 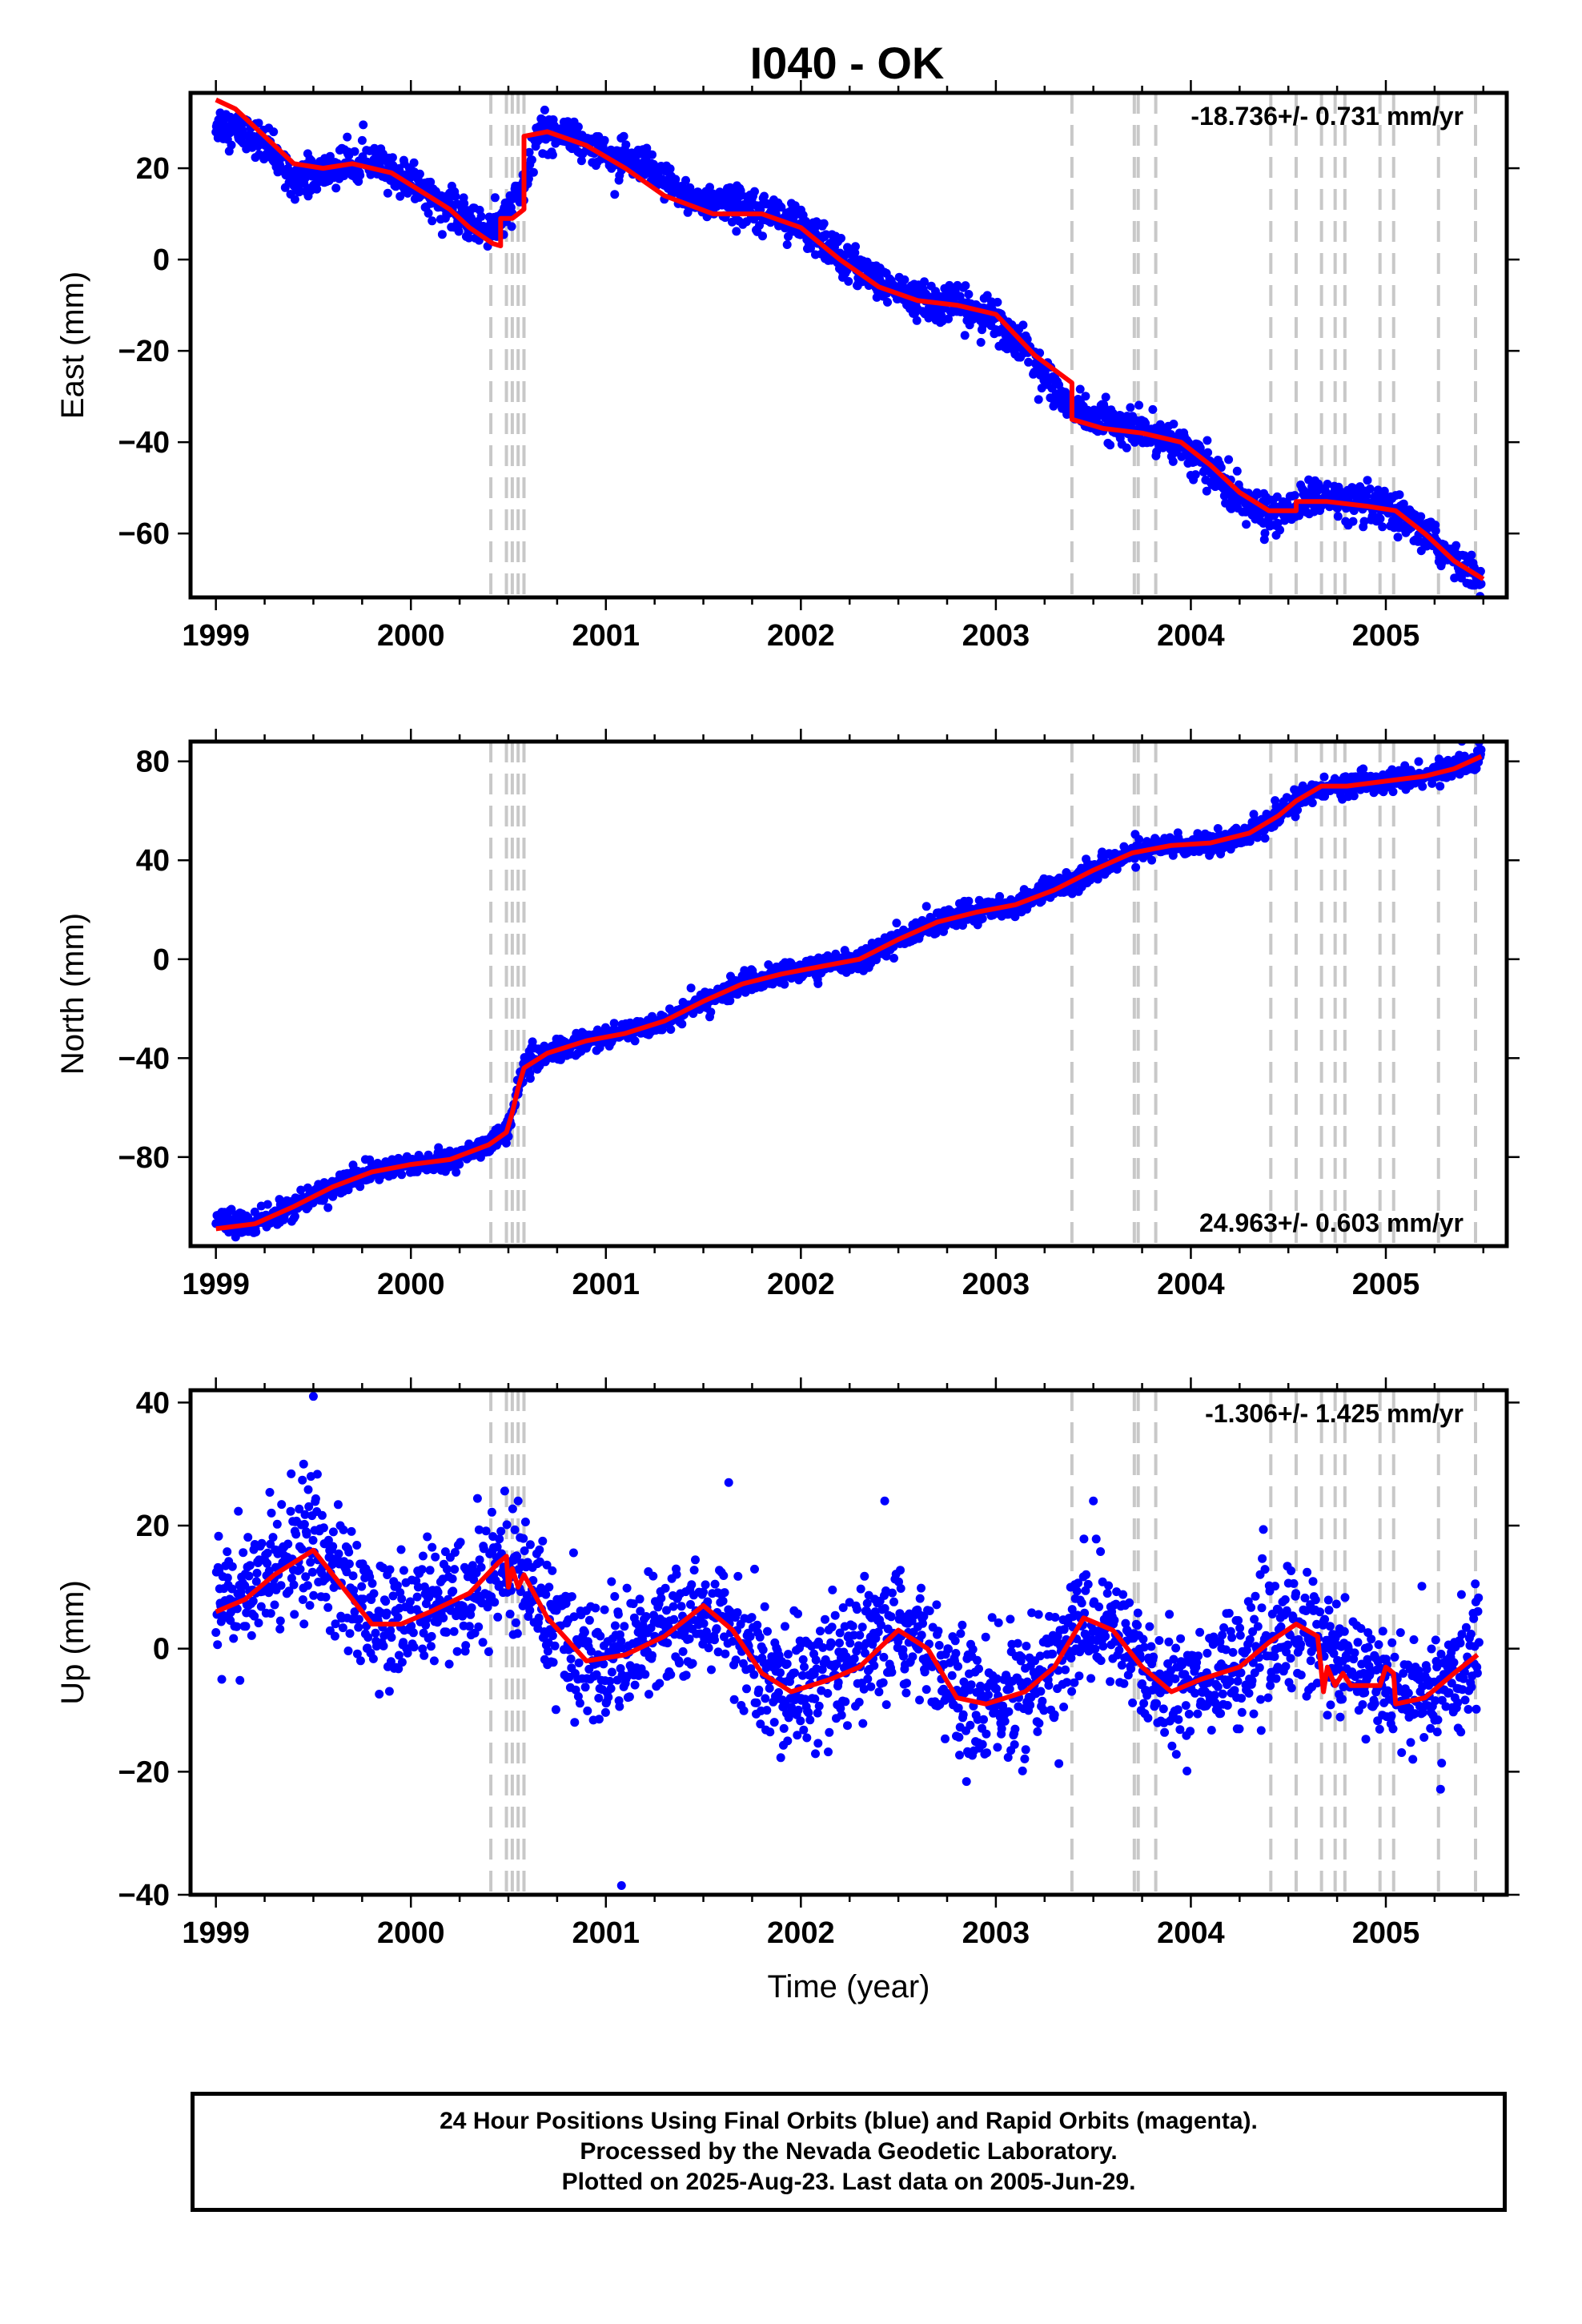 What do you see at coordinates (1328, 116) in the screenshot?
I see `east-velocity-label: -18.736+/- 0.731 mm/yr` at bounding box center [1328, 116].